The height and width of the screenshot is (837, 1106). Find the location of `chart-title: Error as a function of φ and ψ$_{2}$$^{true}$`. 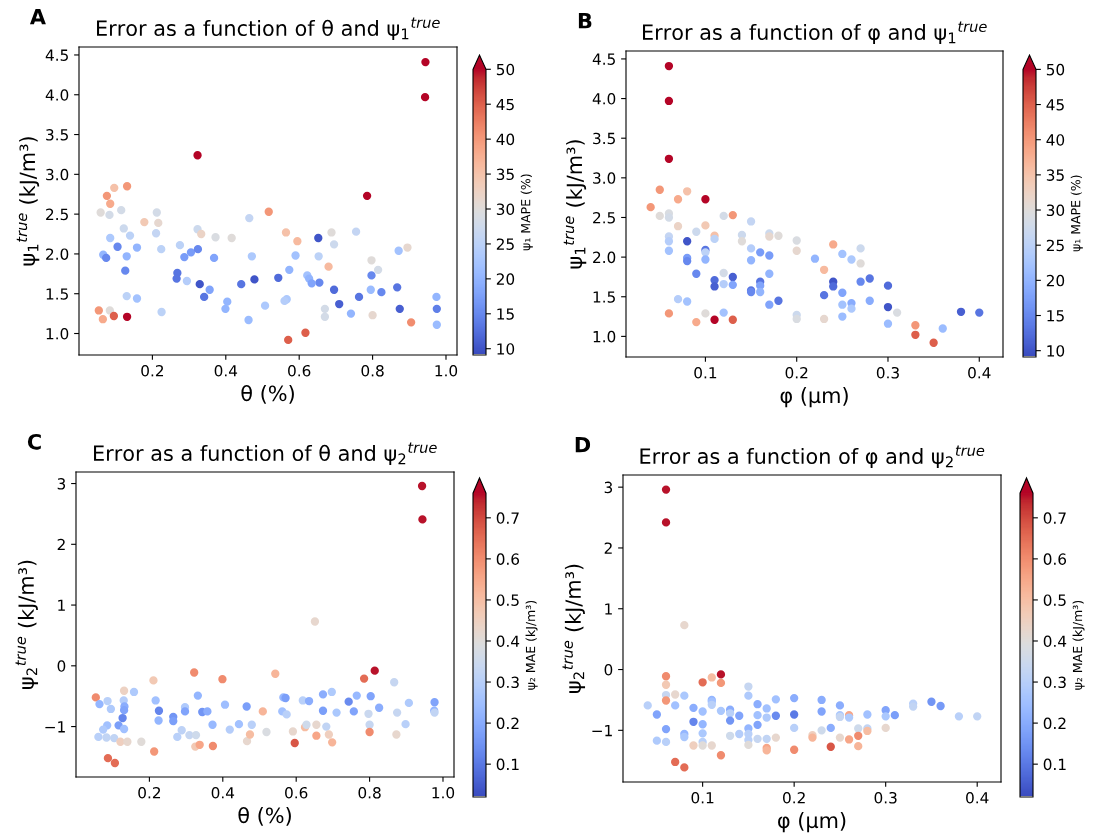

chart-title: Error as a function of φ and ψ$_{2}$$^{true}$ is located at coordinates (812, 457).